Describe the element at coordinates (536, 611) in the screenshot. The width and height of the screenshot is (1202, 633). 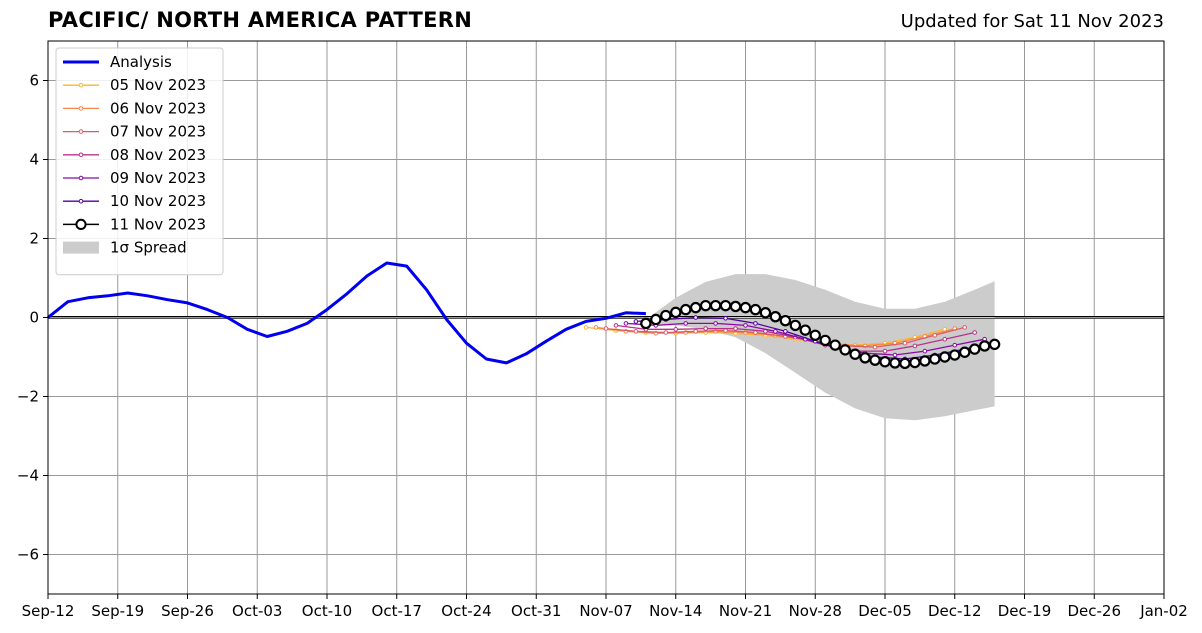
I see `x-tick-label: Oct-31` at that location.